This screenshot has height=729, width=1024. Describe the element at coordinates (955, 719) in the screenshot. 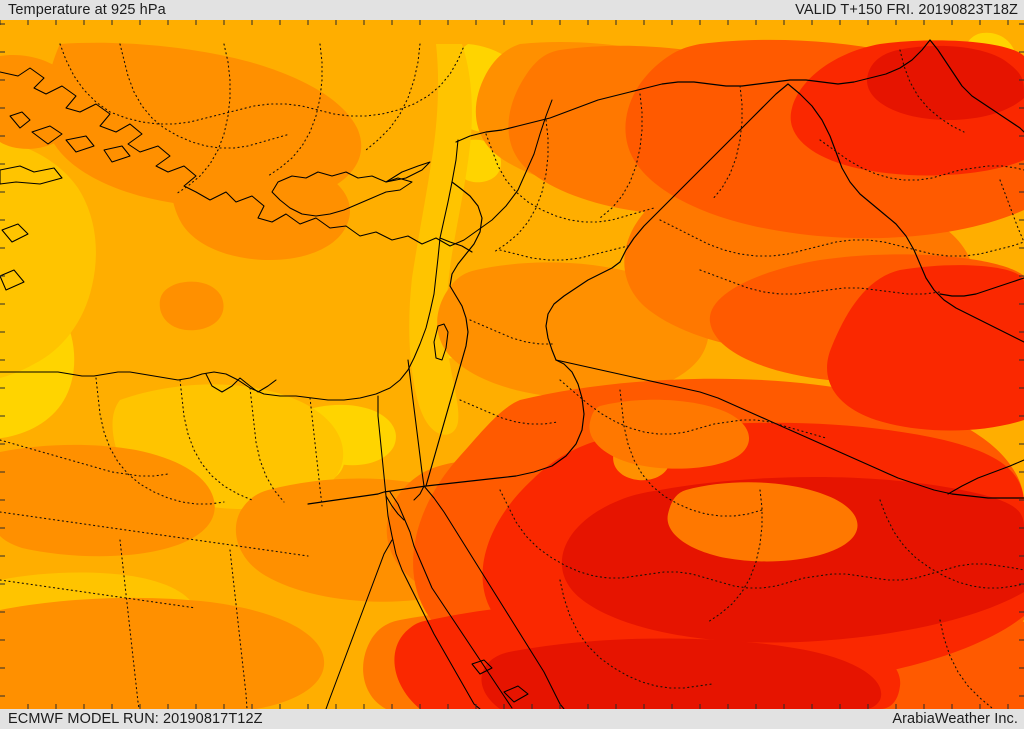

I see `provider-label: ArabiaWeather Inc.` at that location.